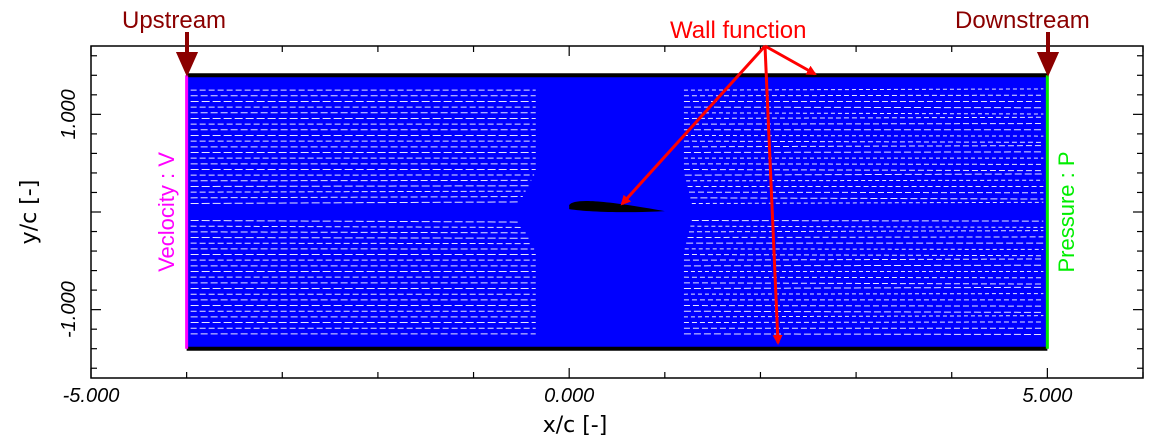 The image size is (1151, 439). What do you see at coordinates (617, 207) in the screenshot?
I see `airfoil` at bounding box center [617, 207].